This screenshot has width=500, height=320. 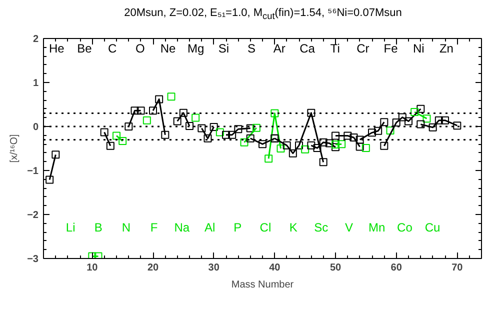 What do you see at coordinates (446, 48) in the screenshot?
I see `annotation: Zn` at bounding box center [446, 48].